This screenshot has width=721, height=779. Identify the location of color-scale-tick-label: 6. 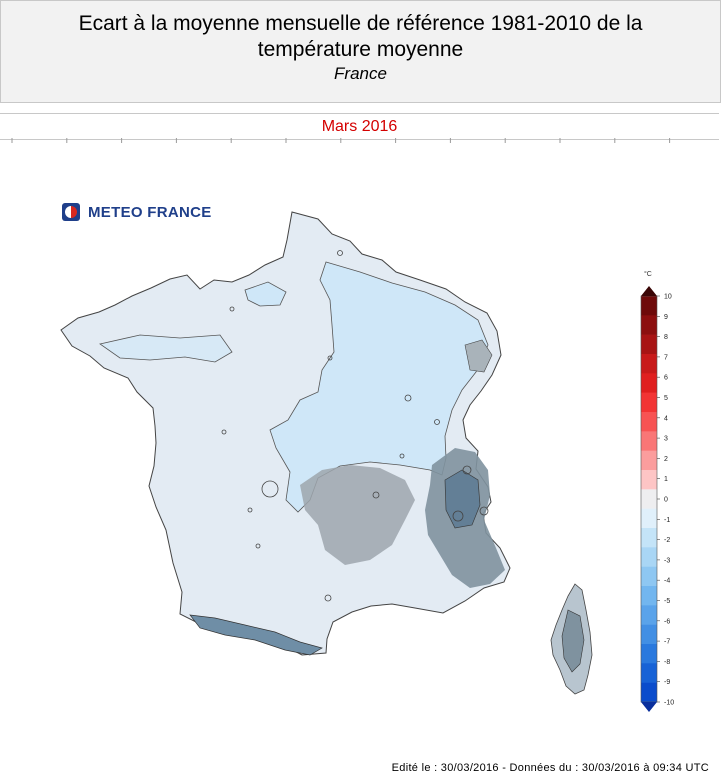
(666, 378).